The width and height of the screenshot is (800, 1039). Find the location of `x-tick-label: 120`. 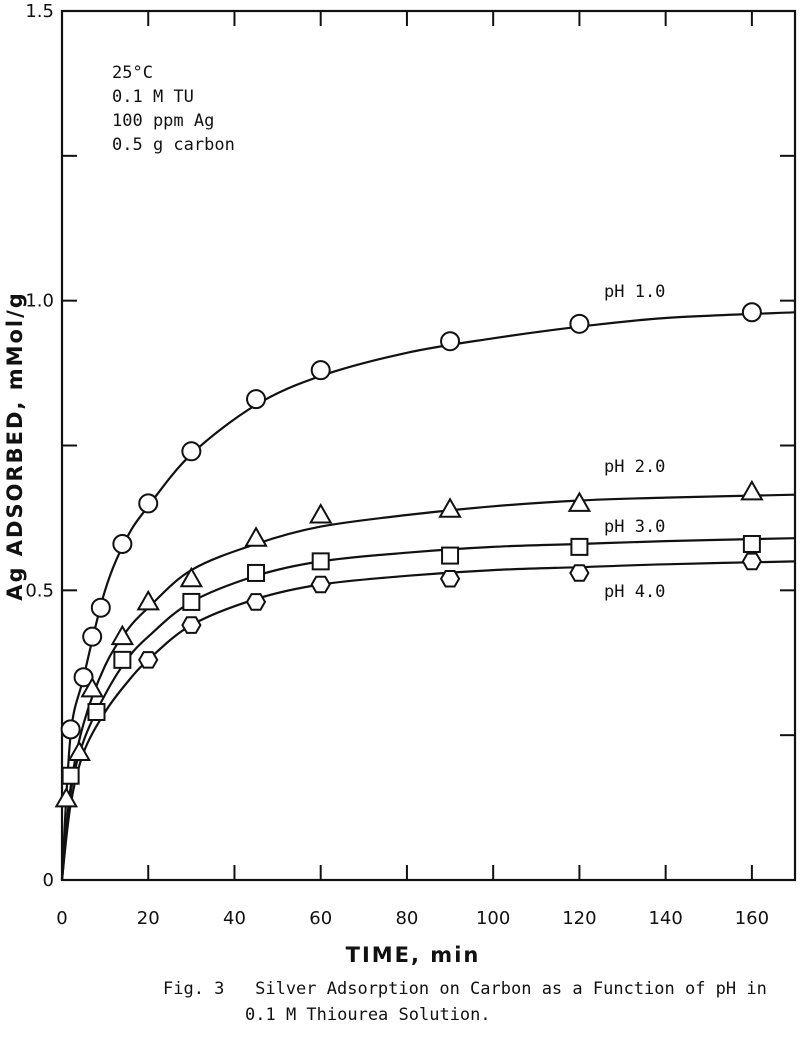

x-tick-label: 120 is located at coordinates (579, 918).